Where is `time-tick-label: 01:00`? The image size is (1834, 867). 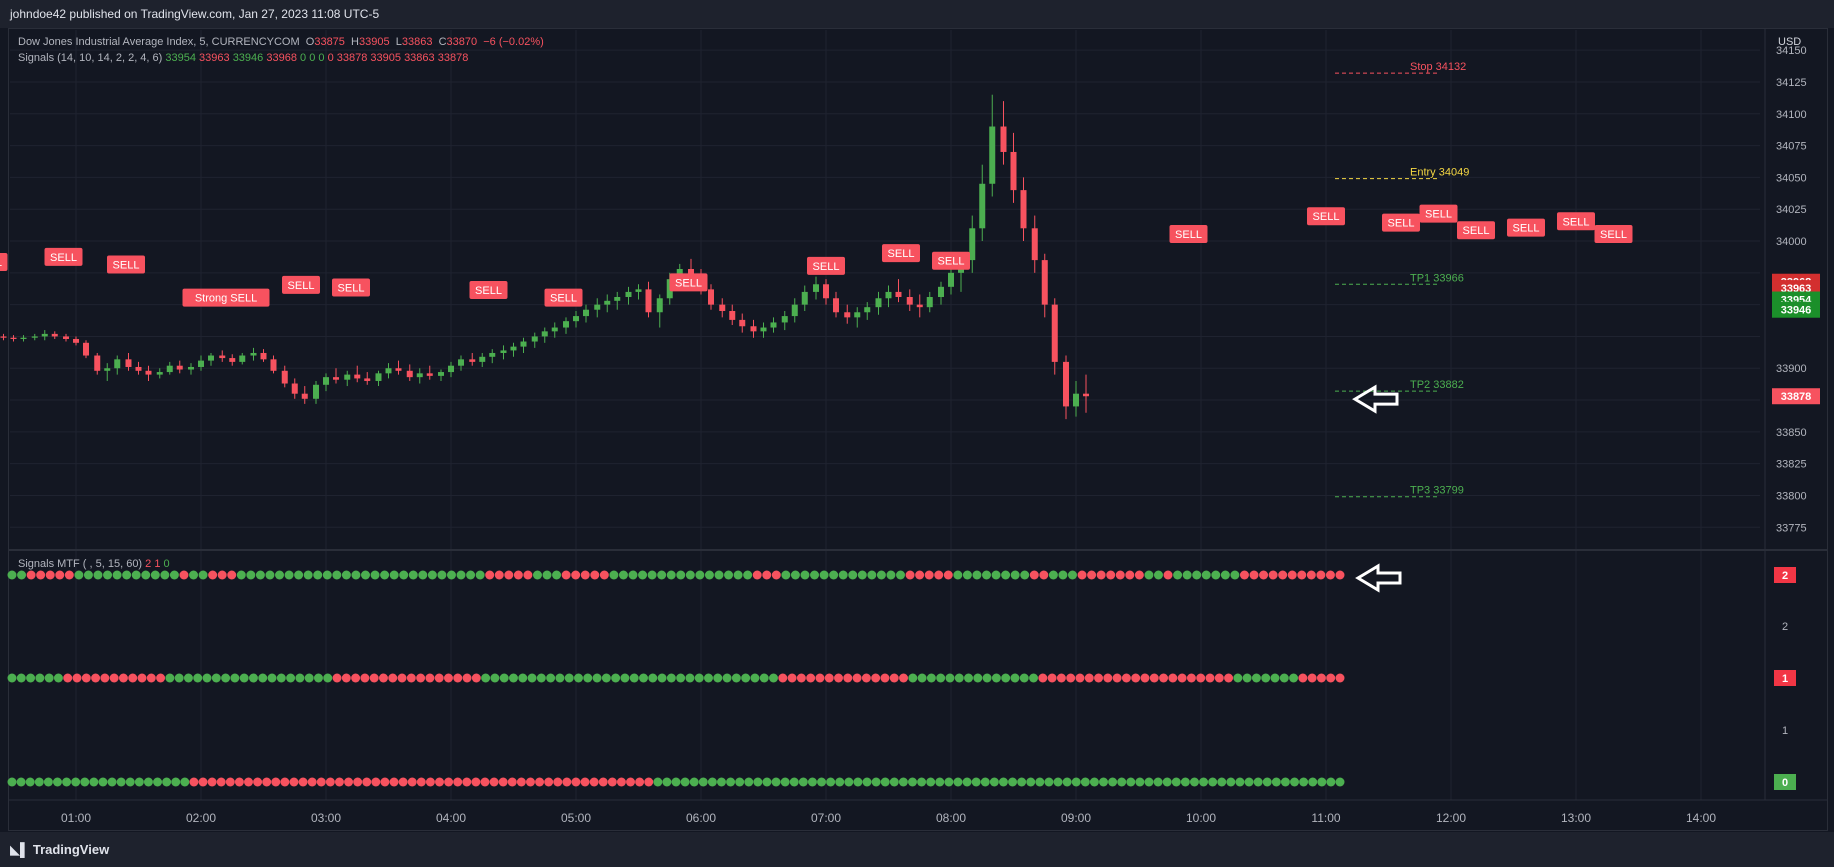
time-tick-label: 01:00 is located at coordinates (76, 818).